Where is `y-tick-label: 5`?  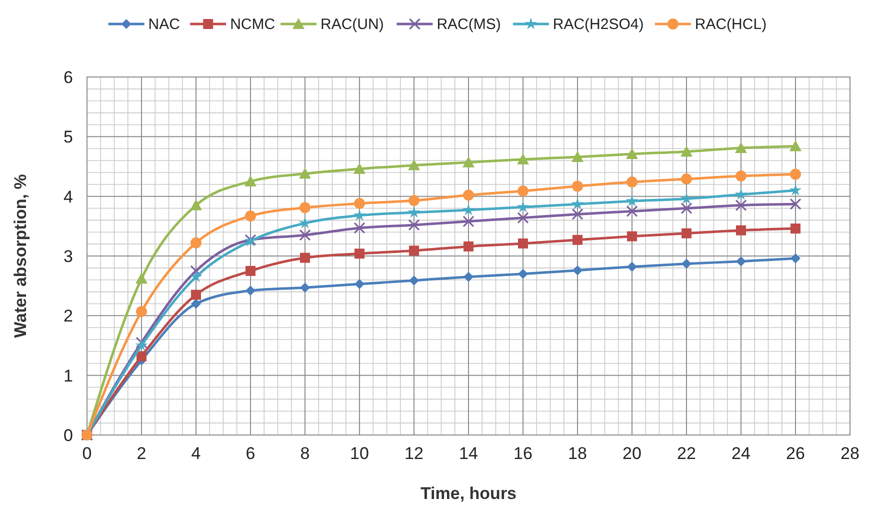 y-tick-label: 5 is located at coordinates (68, 137).